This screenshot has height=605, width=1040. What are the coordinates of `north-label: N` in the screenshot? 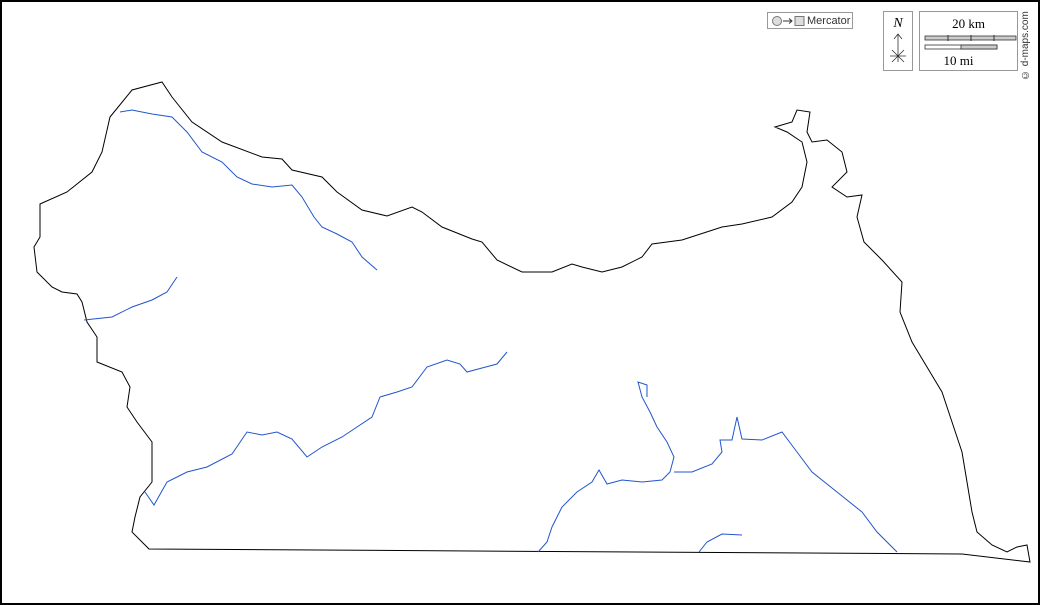 It's located at (898, 23).